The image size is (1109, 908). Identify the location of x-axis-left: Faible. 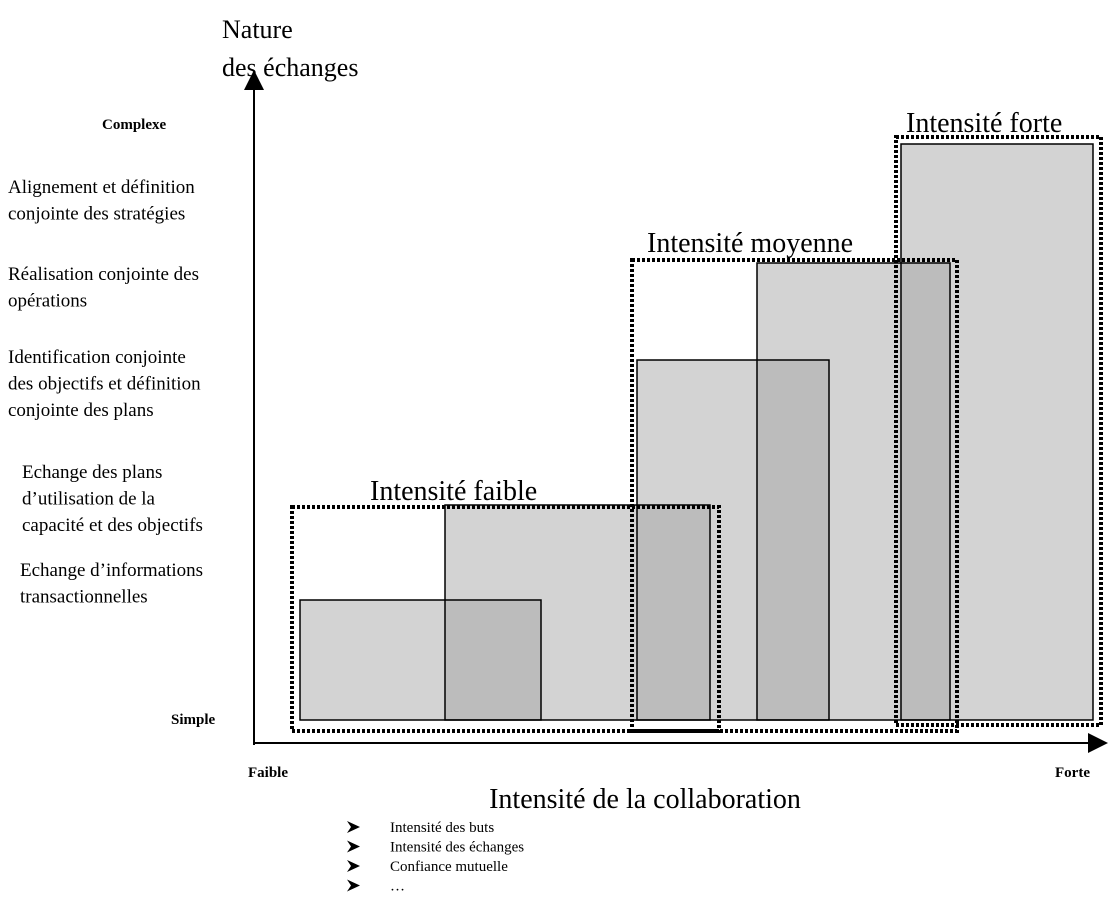
(268, 773).